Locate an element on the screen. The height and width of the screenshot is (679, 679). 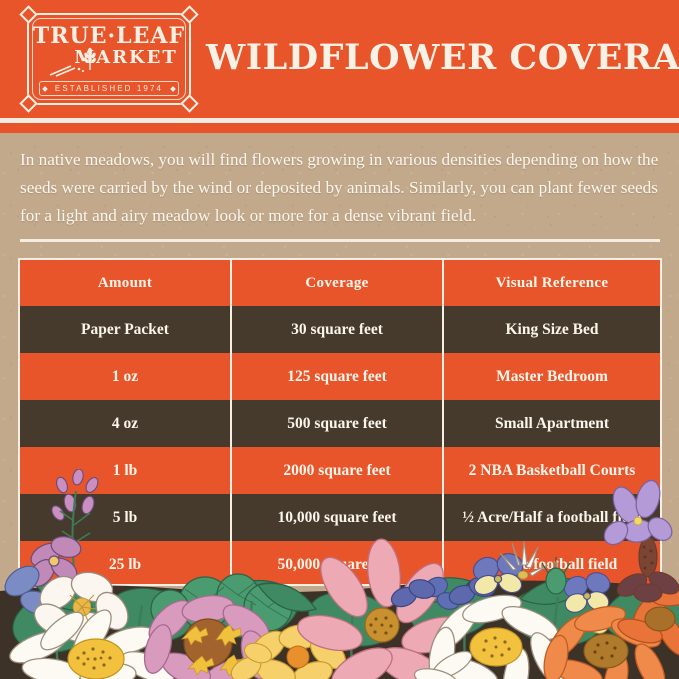
table-header-row: Amount Coverage Visual Reference is located at coordinates (340, 283).